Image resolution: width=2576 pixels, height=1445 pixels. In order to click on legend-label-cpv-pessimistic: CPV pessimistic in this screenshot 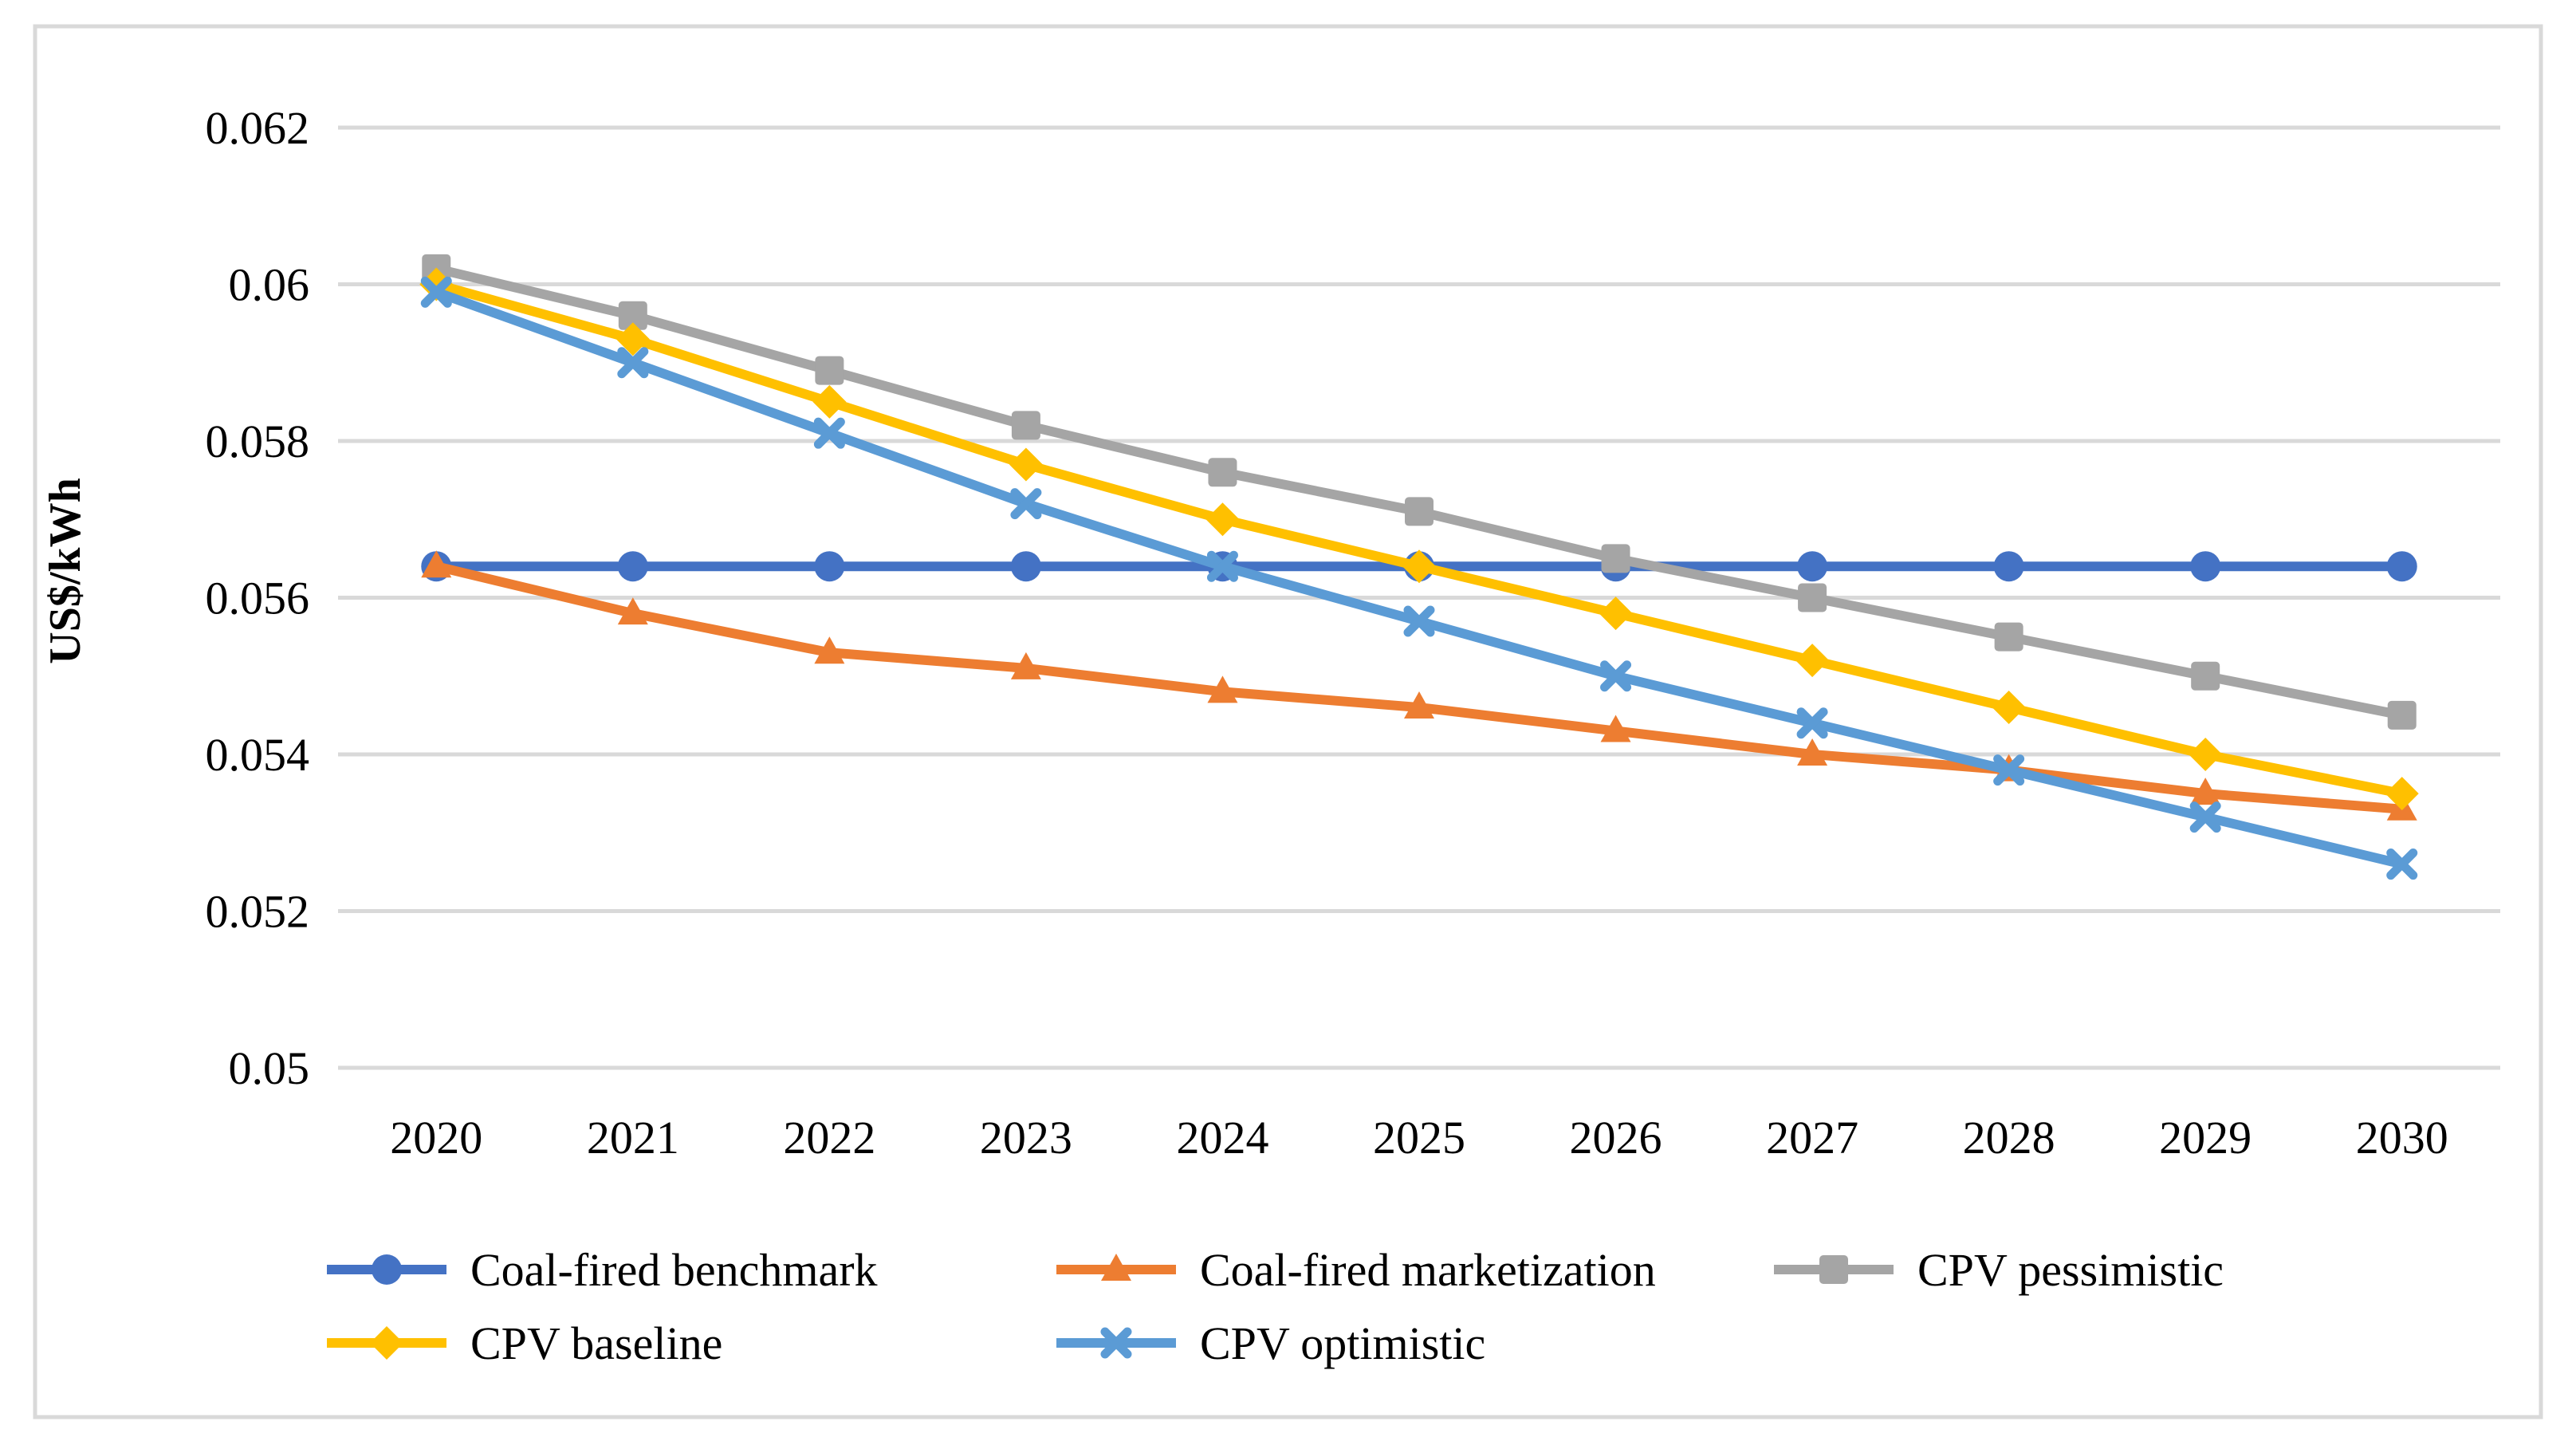, I will do `click(2071, 1270)`.